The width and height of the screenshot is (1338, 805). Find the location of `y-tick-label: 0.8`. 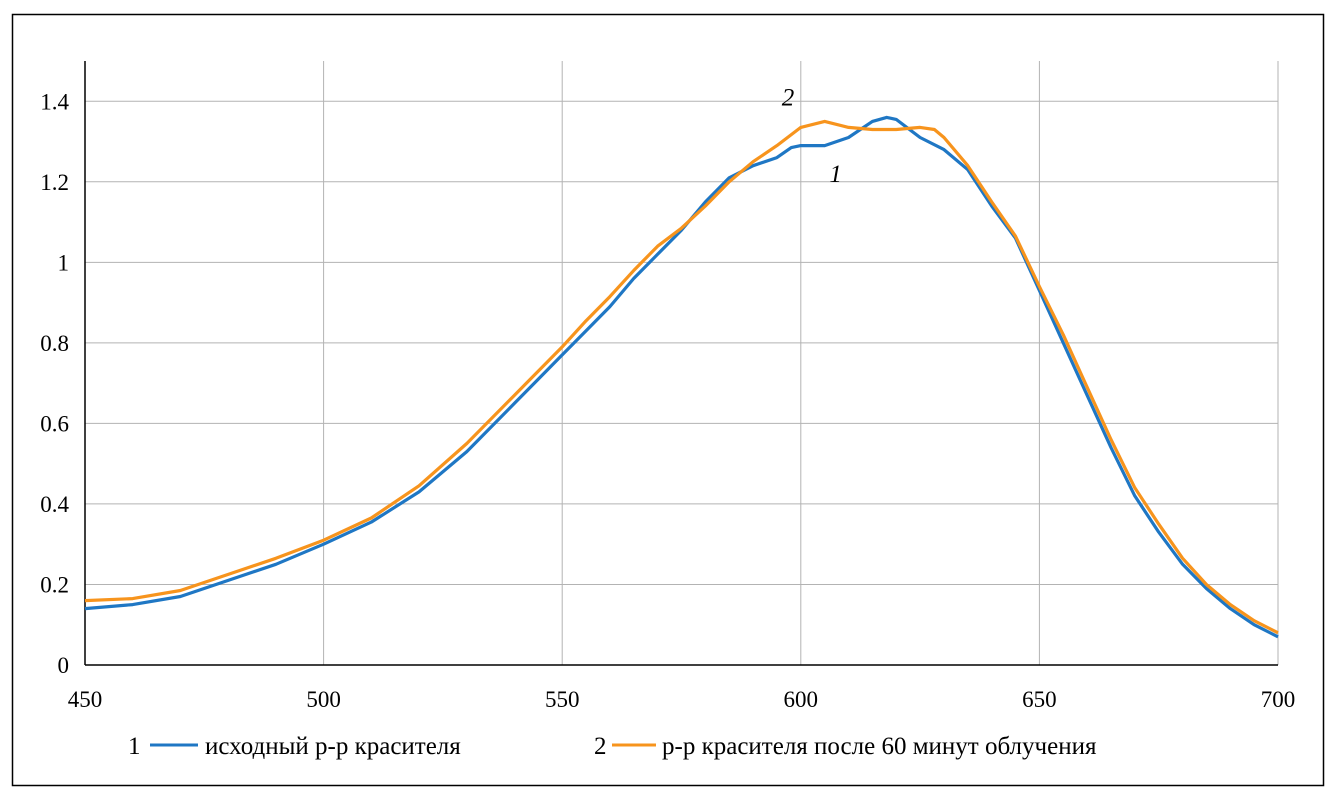

y-tick-label: 0.8 is located at coordinates (54, 343).